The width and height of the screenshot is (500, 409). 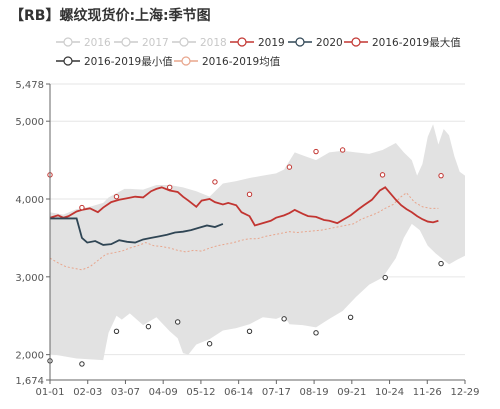 What do you see at coordinates (29, 200) in the screenshot?
I see `y-tick-label-3: 4,000` at bounding box center [29, 200].